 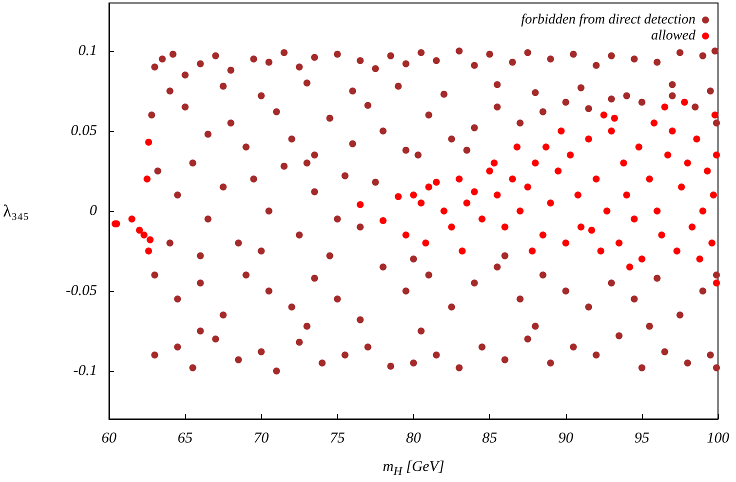 What do you see at coordinates (566, 438) in the screenshot?
I see `x-tick-label: 90` at bounding box center [566, 438].